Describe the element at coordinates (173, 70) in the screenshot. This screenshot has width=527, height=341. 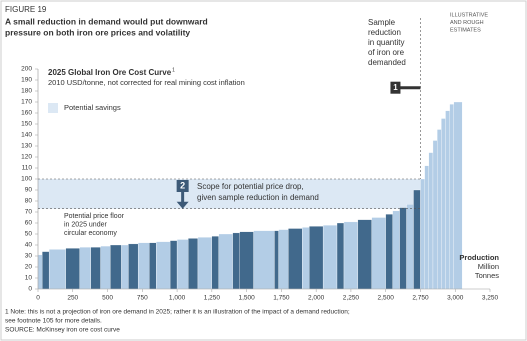
I see `chart-title-note: 1` at that location.